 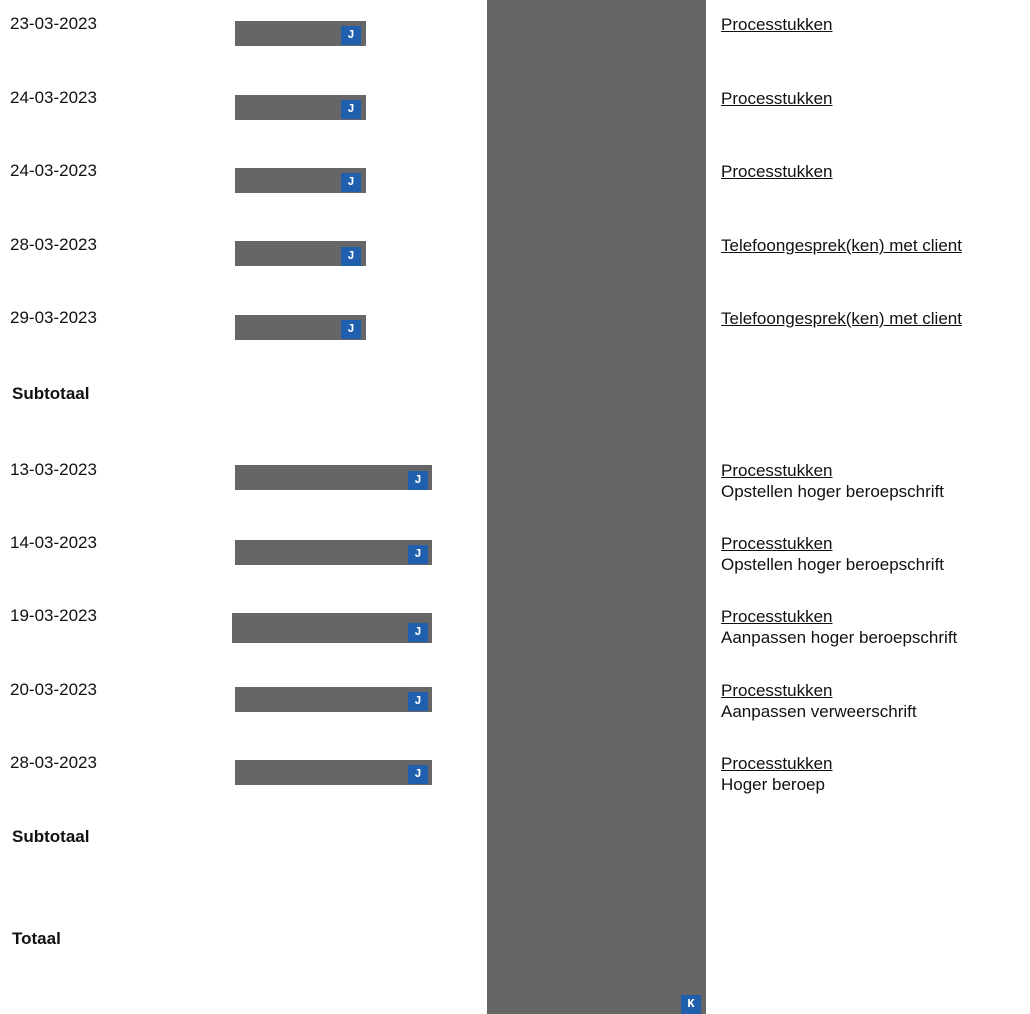 What do you see at coordinates (53, 615) in the screenshot?
I see `row-date: 19-03-2023` at bounding box center [53, 615].